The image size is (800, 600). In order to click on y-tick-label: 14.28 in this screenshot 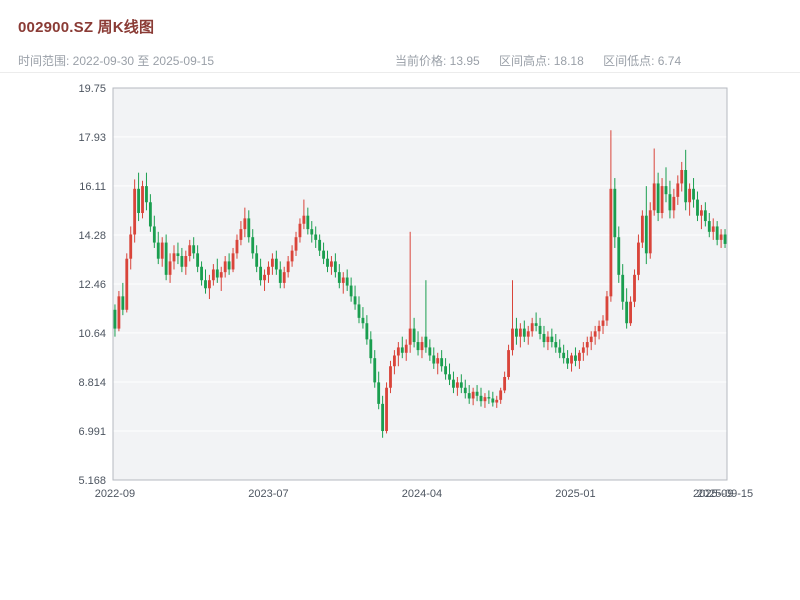, I will do `click(92, 236)`.